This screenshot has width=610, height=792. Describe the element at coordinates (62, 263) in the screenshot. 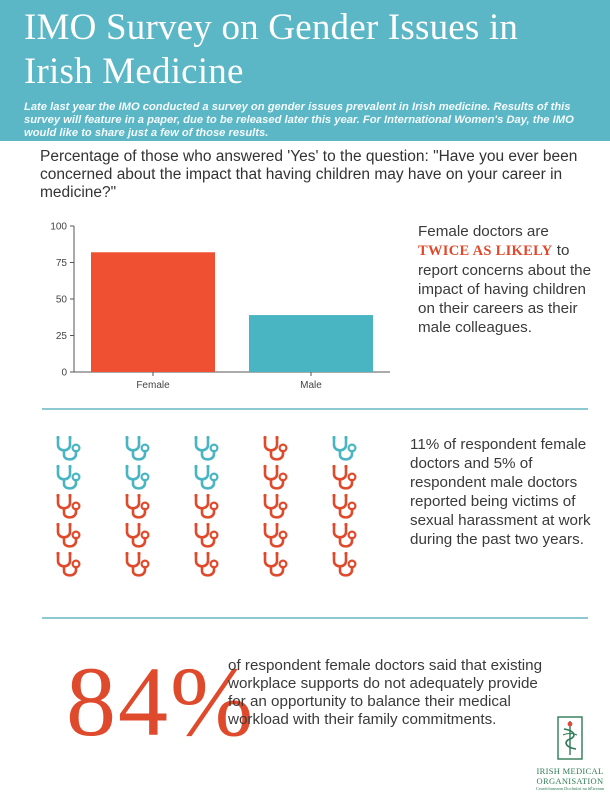

I see `y-tick-label: 75` at that location.